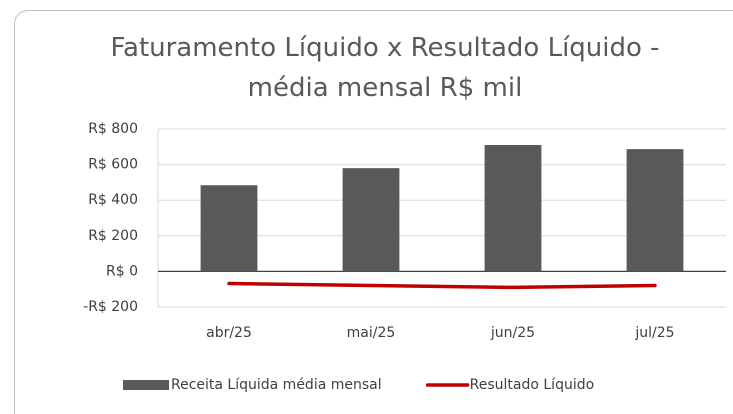 Image resolution: width=733 pixels, height=414 pixels. What do you see at coordinates (110, 307) in the screenshot?
I see `y-tick-label: -R$ 200` at bounding box center [110, 307].